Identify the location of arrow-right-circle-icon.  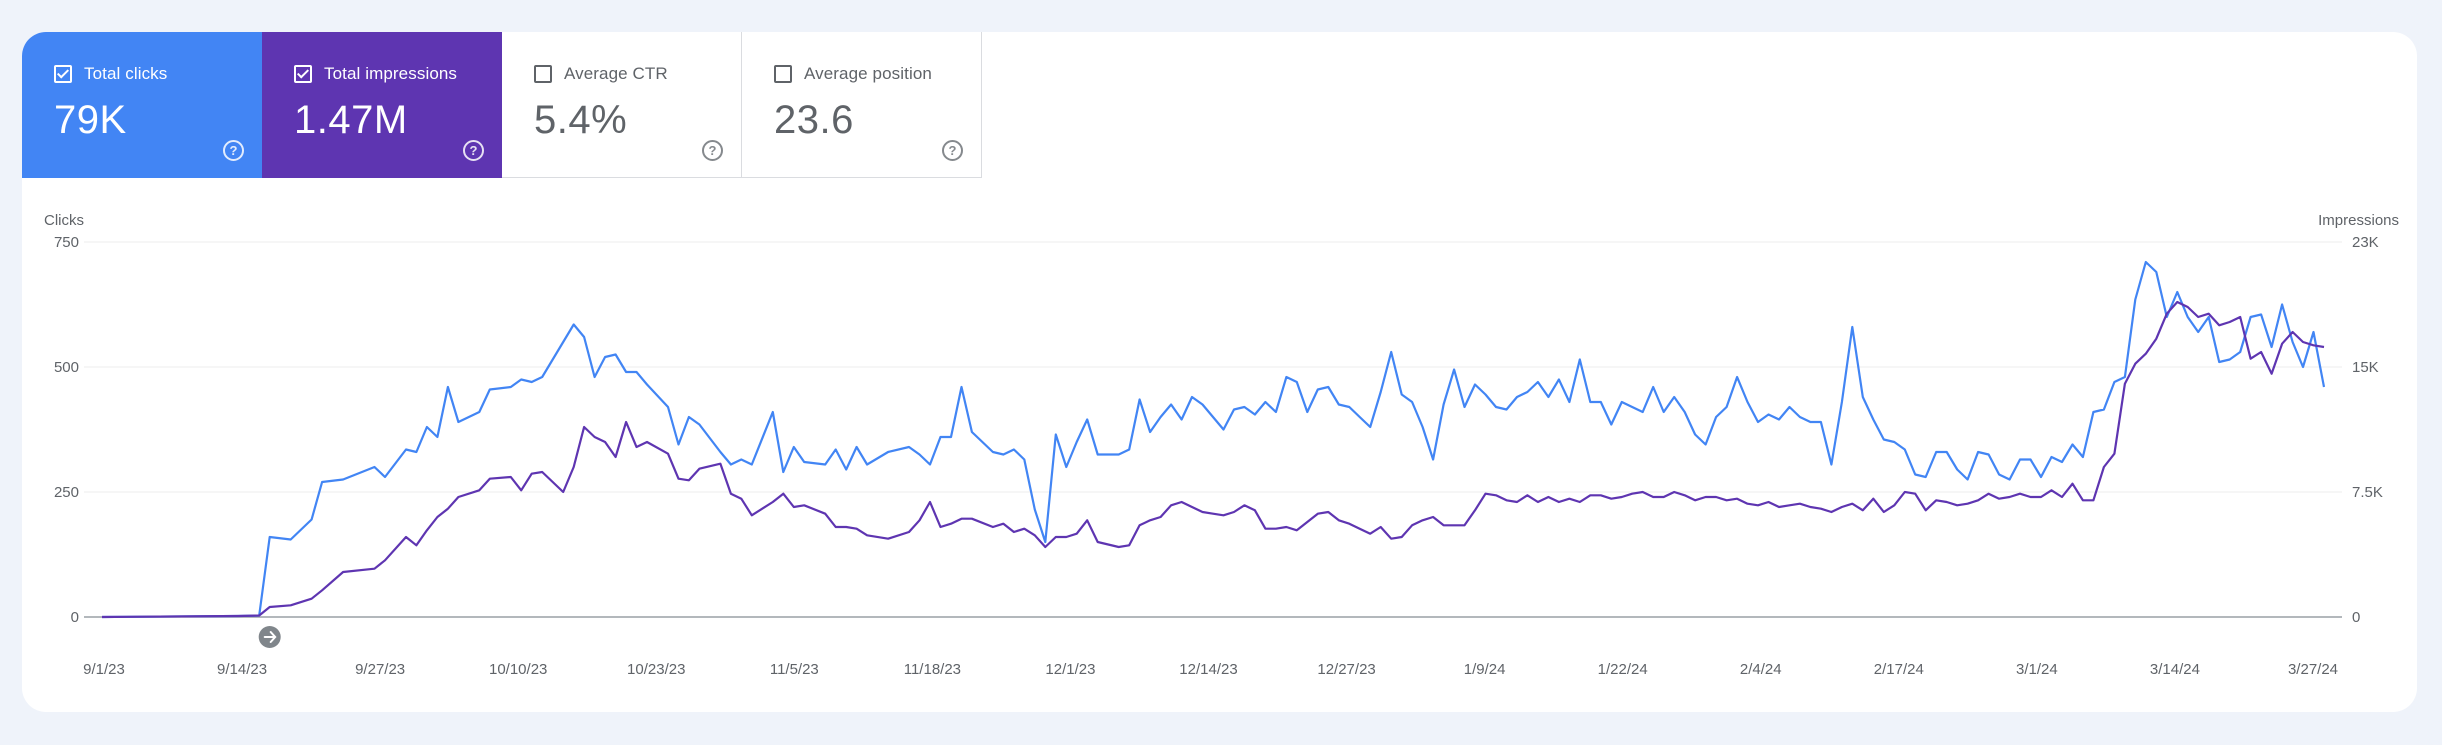
(269, 637).